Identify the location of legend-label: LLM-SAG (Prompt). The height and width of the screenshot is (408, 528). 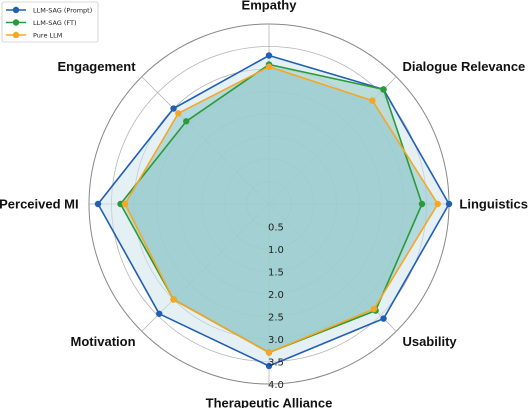
(62, 10).